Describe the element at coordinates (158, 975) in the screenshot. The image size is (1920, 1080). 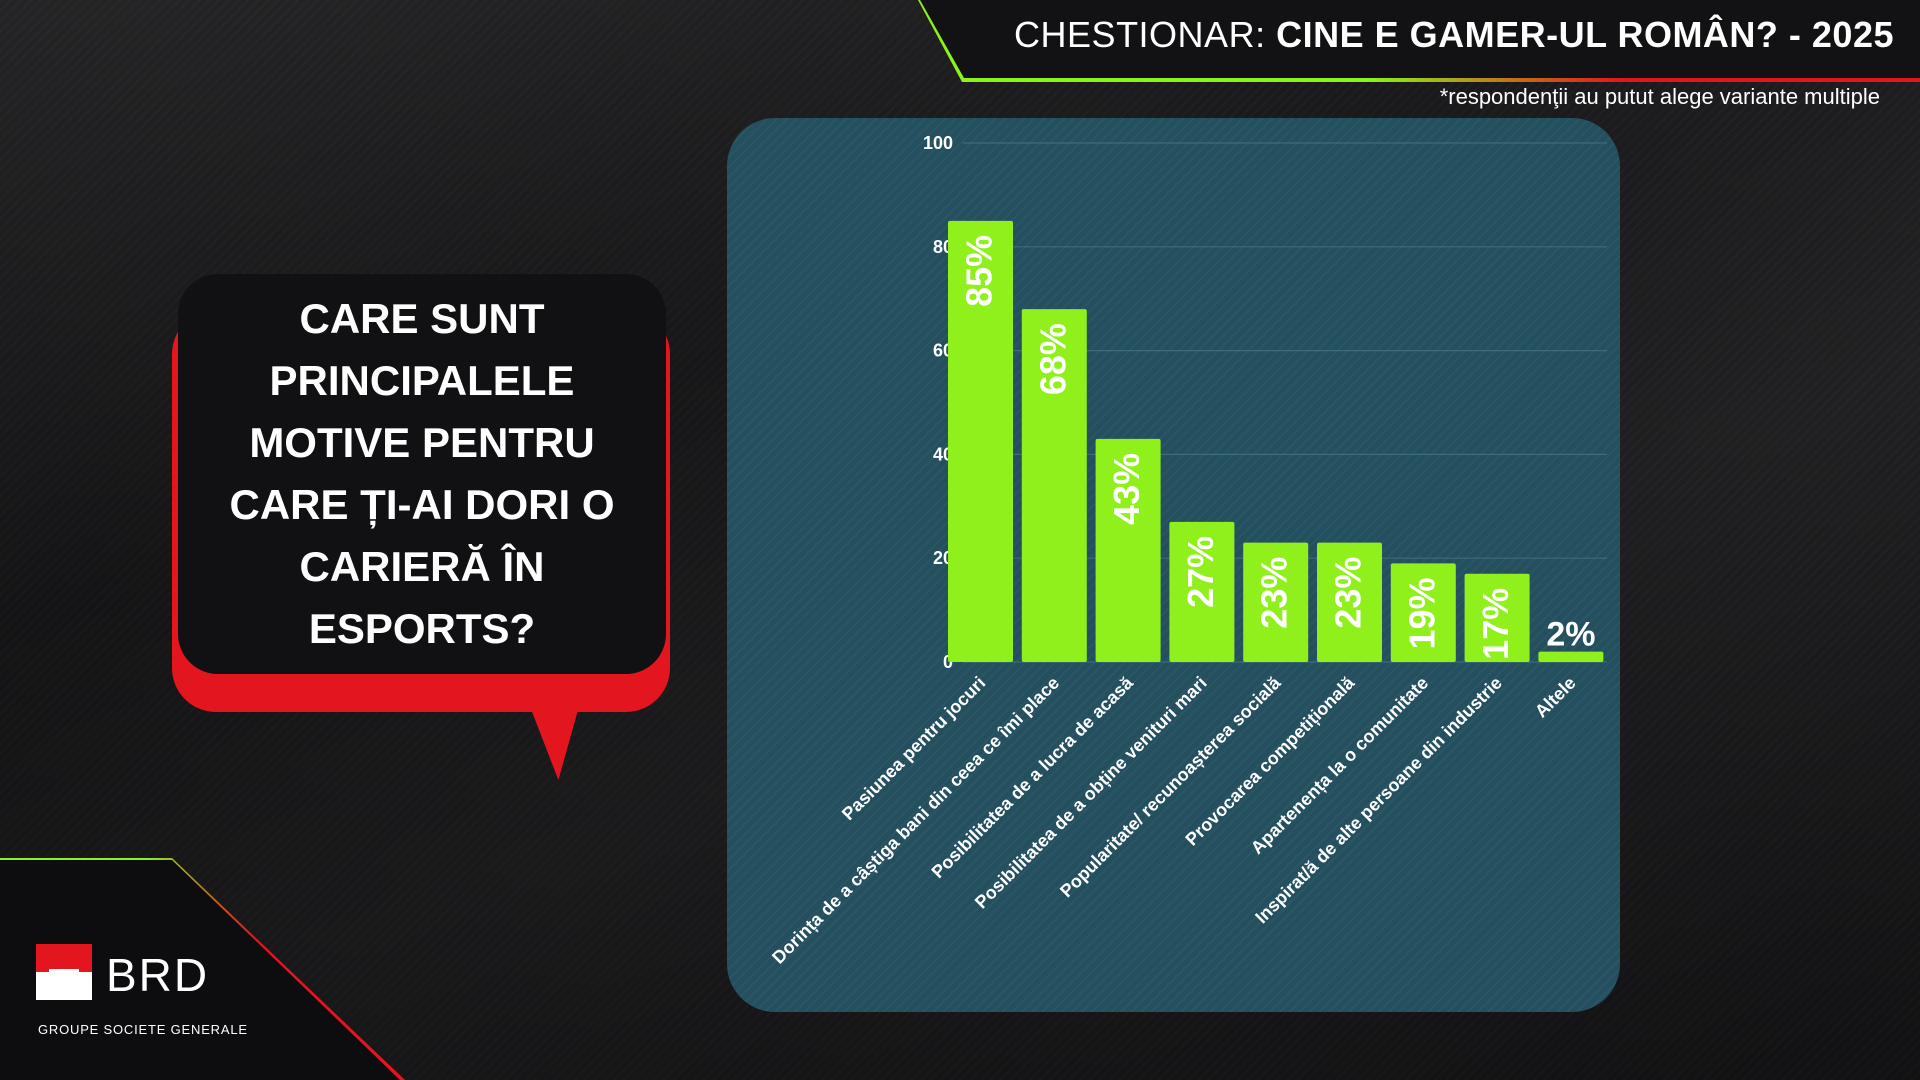
I see `brand-name: BRD` at that location.